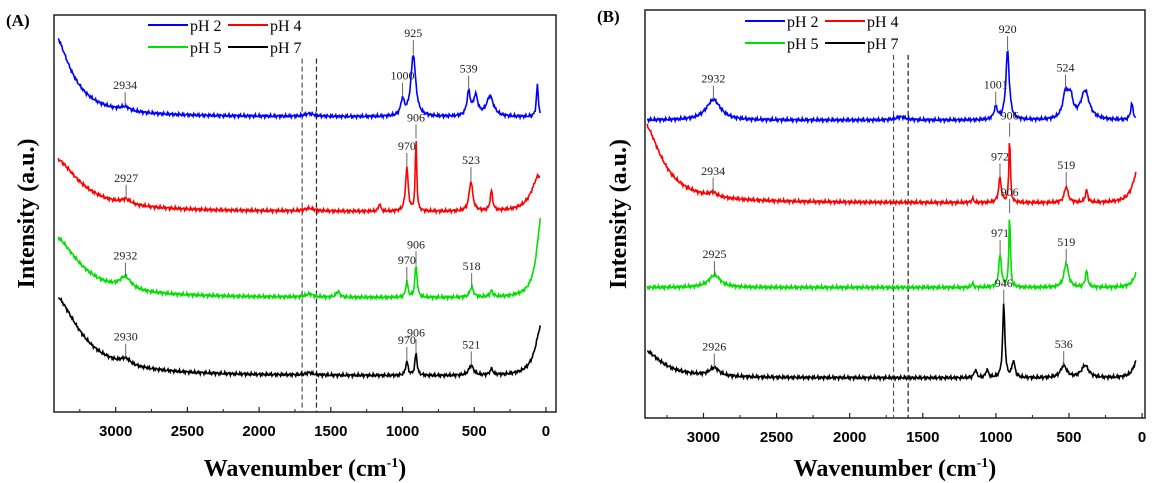 The width and height of the screenshot is (1168, 483). What do you see at coordinates (469, 69) in the screenshot?
I see `peak-label: 539` at bounding box center [469, 69].